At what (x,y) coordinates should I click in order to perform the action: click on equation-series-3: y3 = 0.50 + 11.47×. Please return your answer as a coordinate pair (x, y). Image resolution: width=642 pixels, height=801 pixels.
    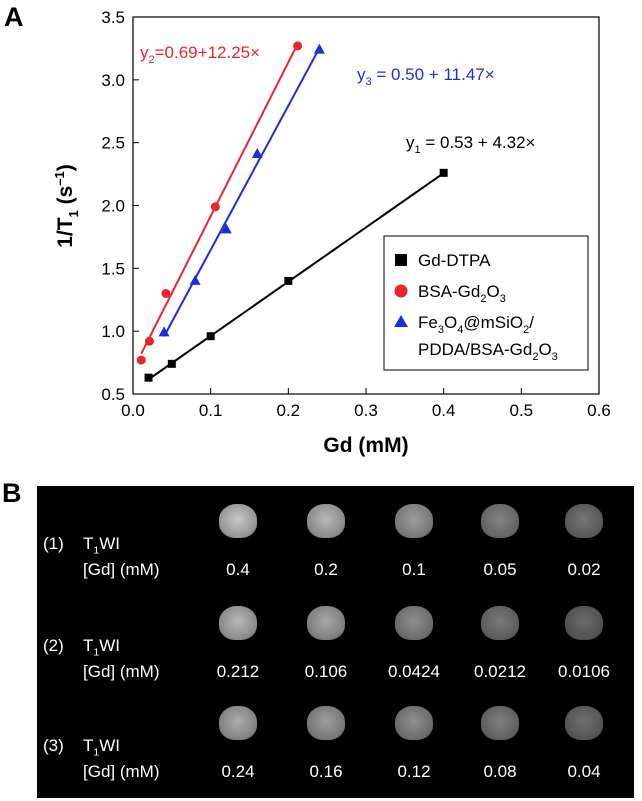
    Looking at the image, I should click on (426, 76).